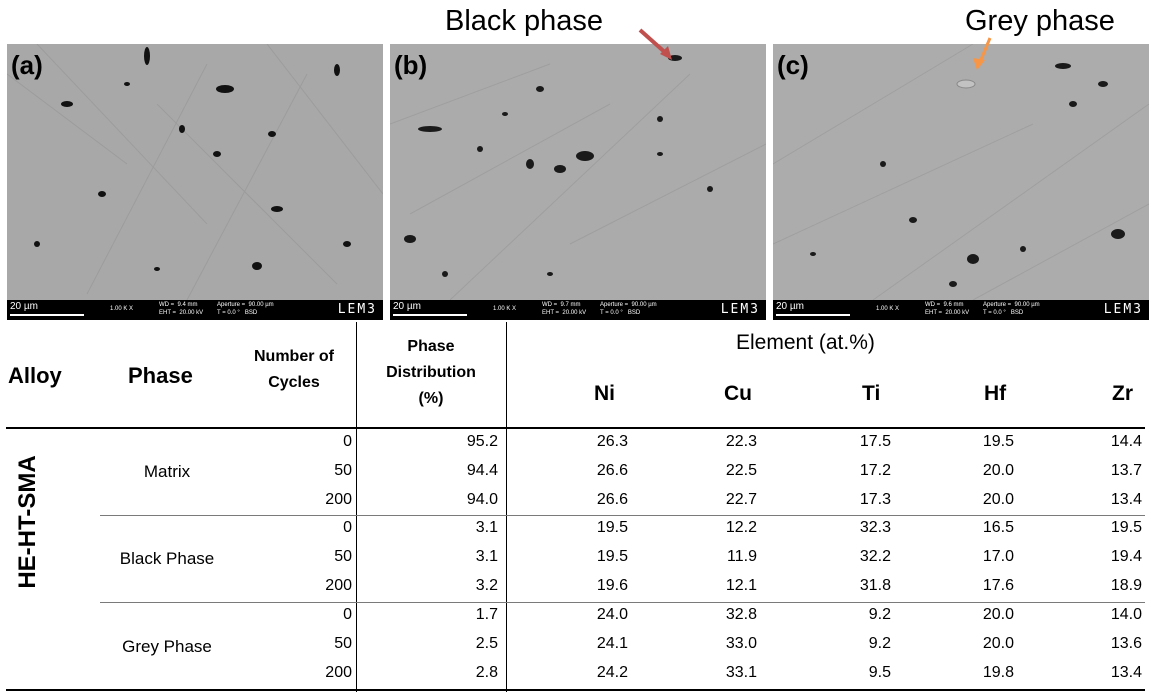 The height and width of the screenshot is (693, 1151). I want to click on cell-ni: 26.6, so click(612, 499).